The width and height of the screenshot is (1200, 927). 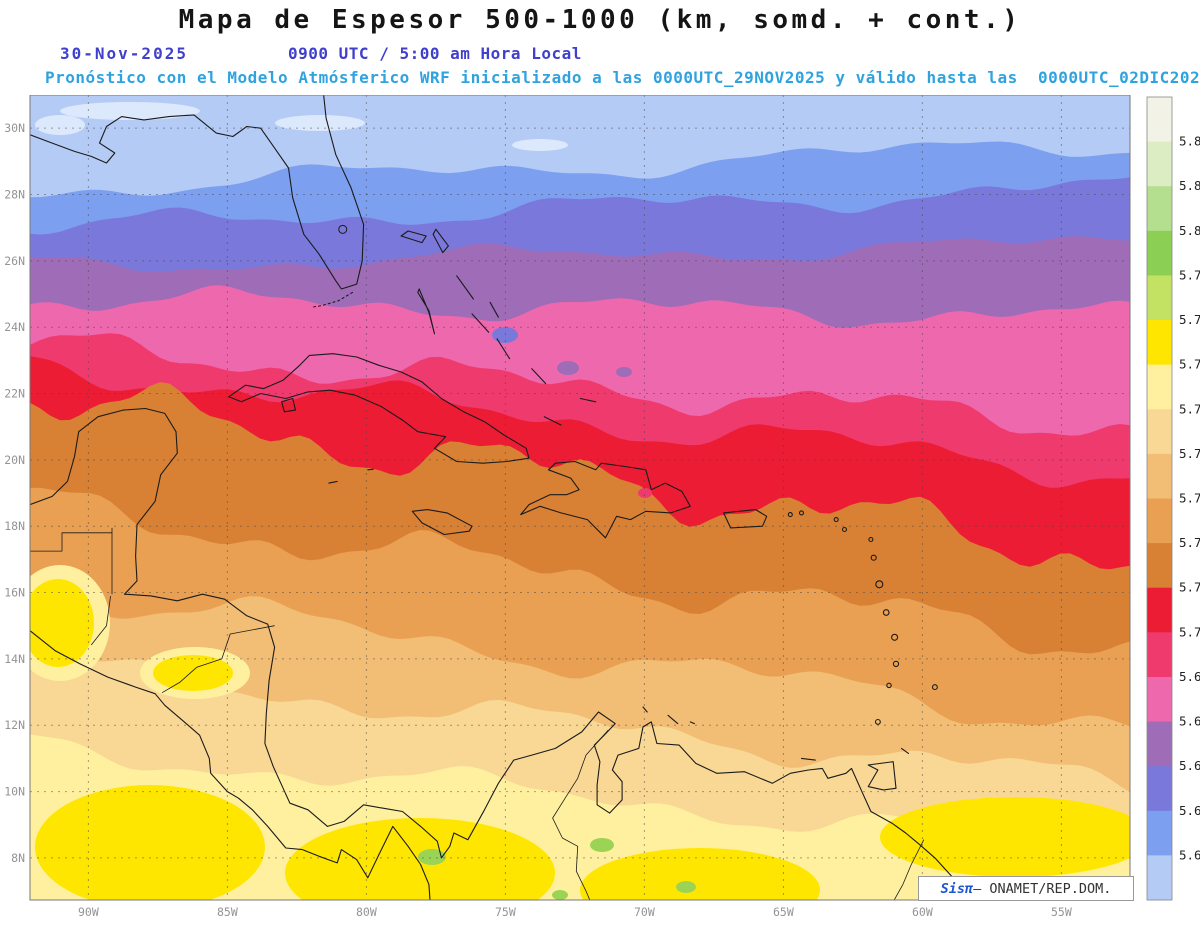 What do you see at coordinates (580, 814) in the screenshot?
I see `border-colombia-venezuela` at bounding box center [580, 814].